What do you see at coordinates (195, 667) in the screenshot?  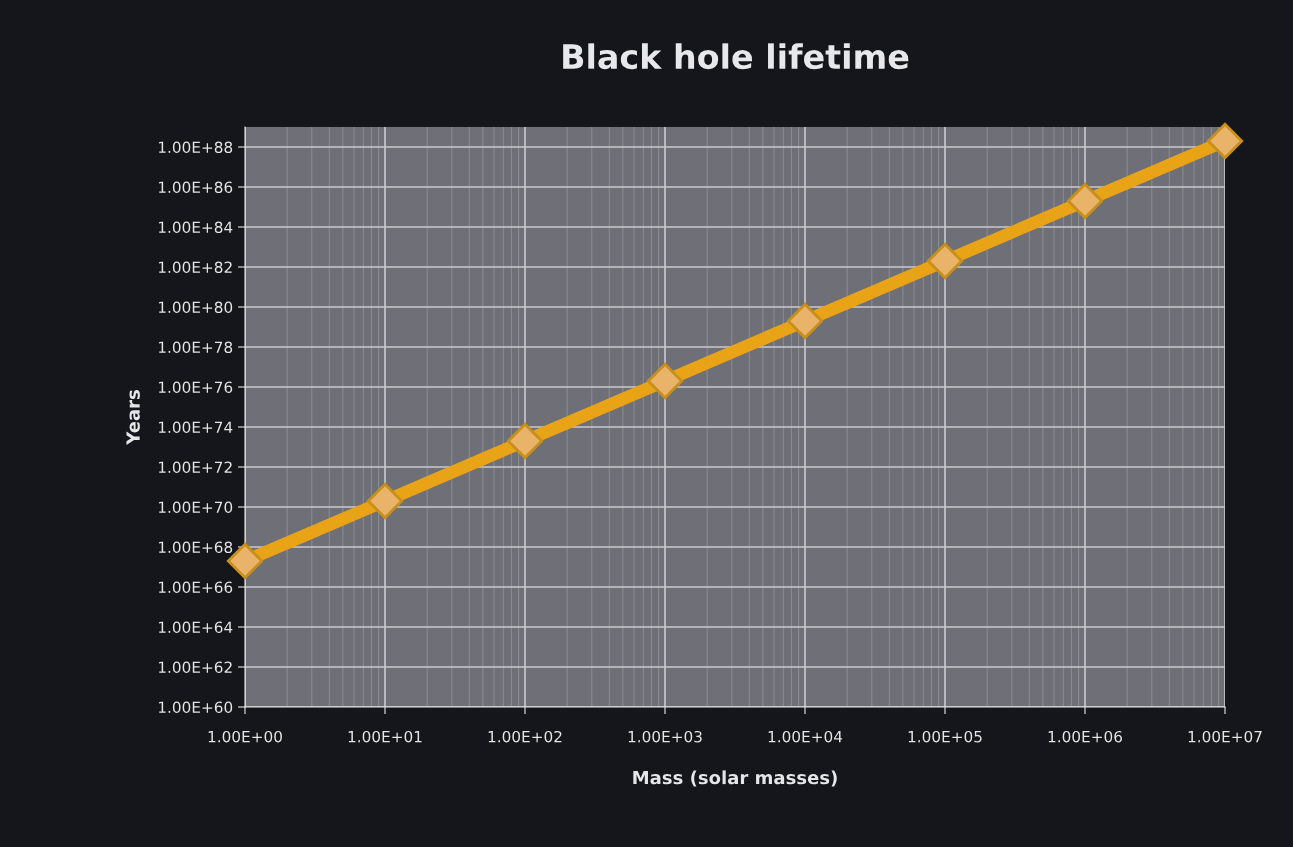 I see `y-tick-label: 1.00E+62` at bounding box center [195, 667].